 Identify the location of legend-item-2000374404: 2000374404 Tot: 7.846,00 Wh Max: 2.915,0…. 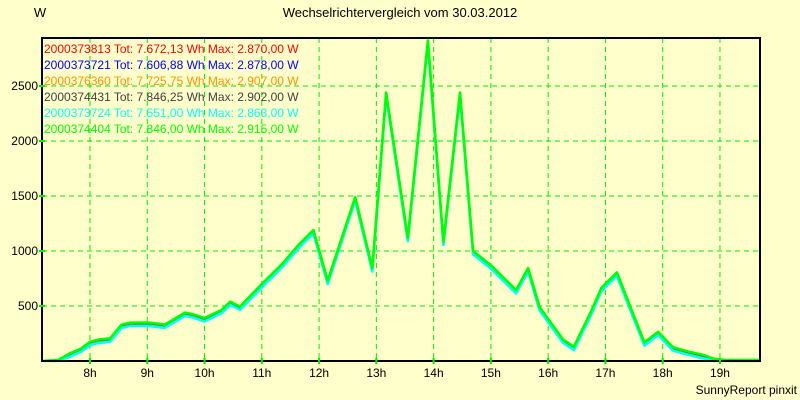
(171, 129).